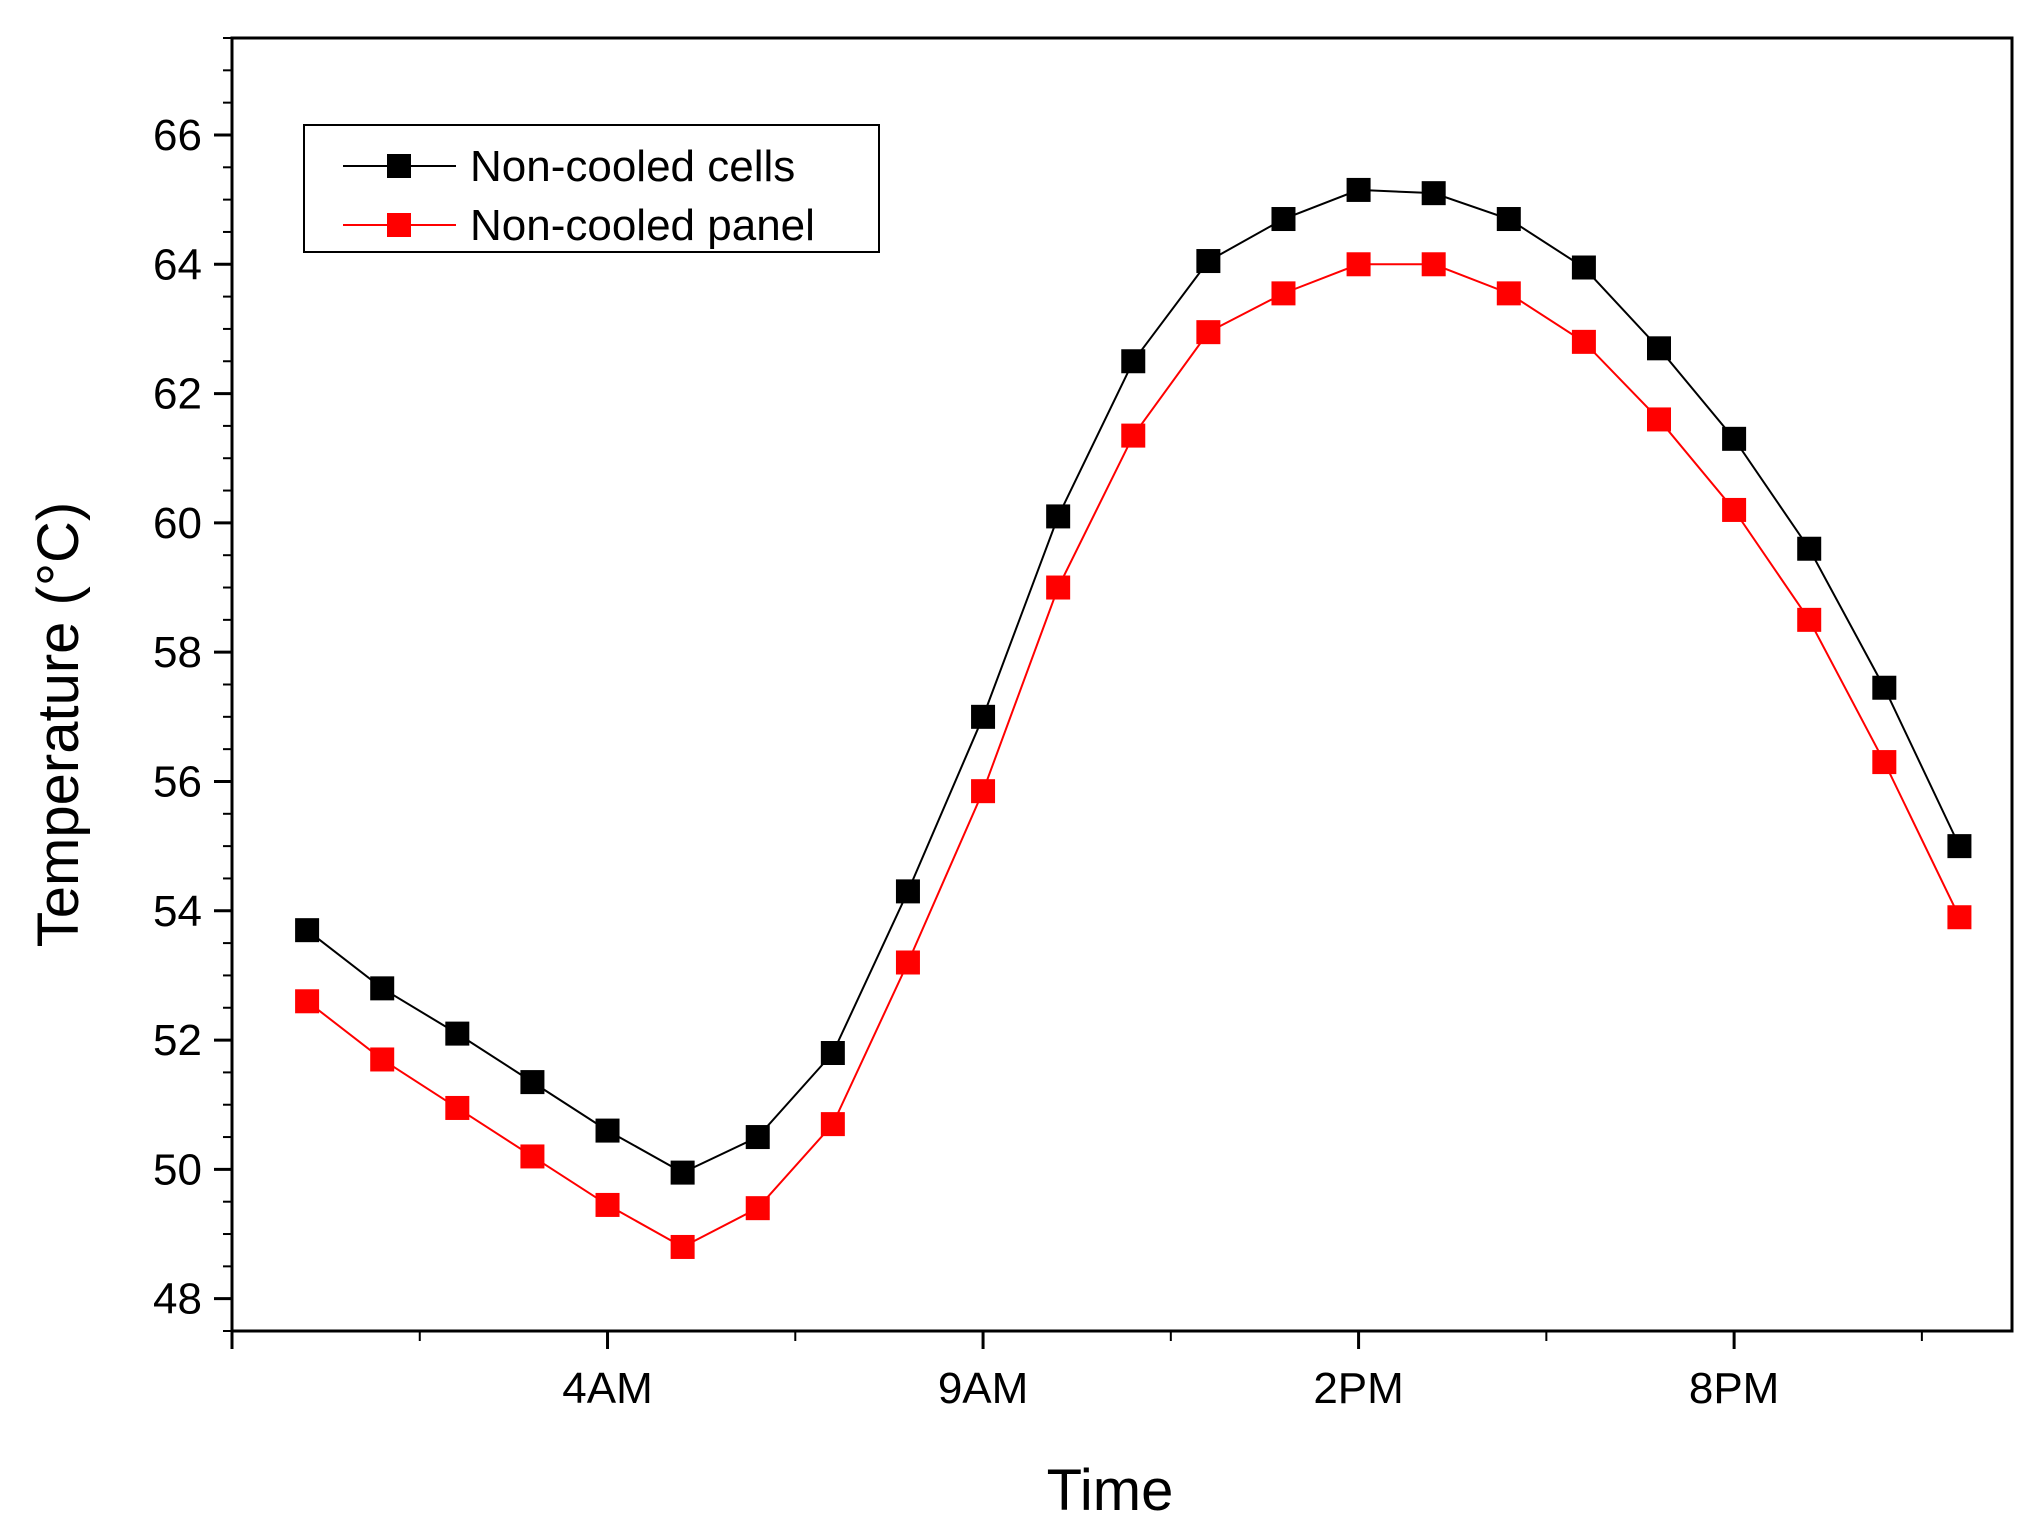 The width and height of the screenshot is (2034, 1536). What do you see at coordinates (1358, 1388) in the screenshot?
I see `x-tick-label: 2PM` at bounding box center [1358, 1388].